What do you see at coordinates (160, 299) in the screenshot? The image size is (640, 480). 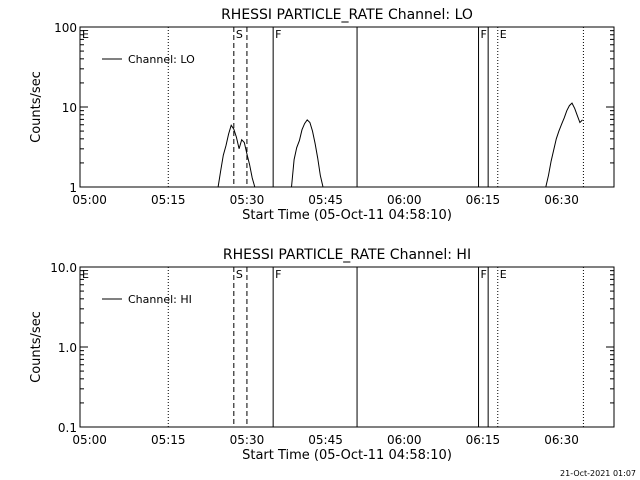 I see `legend-entry: Channel: HI` at bounding box center [160, 299].